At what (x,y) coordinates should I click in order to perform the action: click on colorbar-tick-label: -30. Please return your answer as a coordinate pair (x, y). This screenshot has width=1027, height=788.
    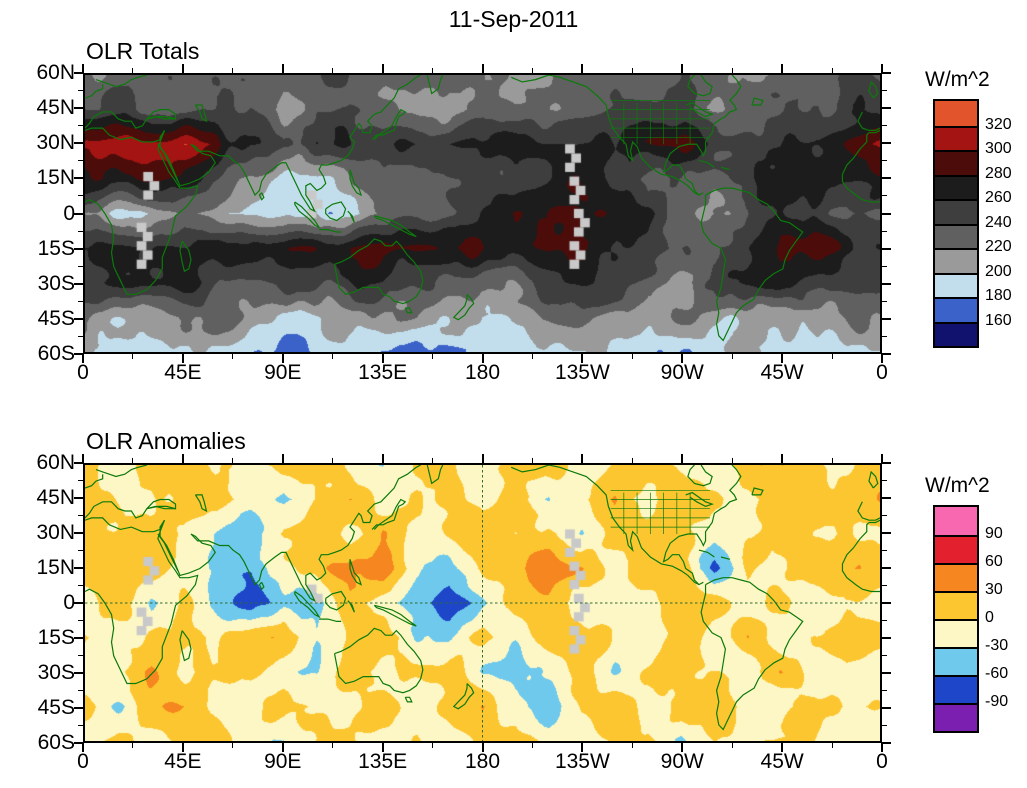
    Looking at the image, I should click on (997, 645).